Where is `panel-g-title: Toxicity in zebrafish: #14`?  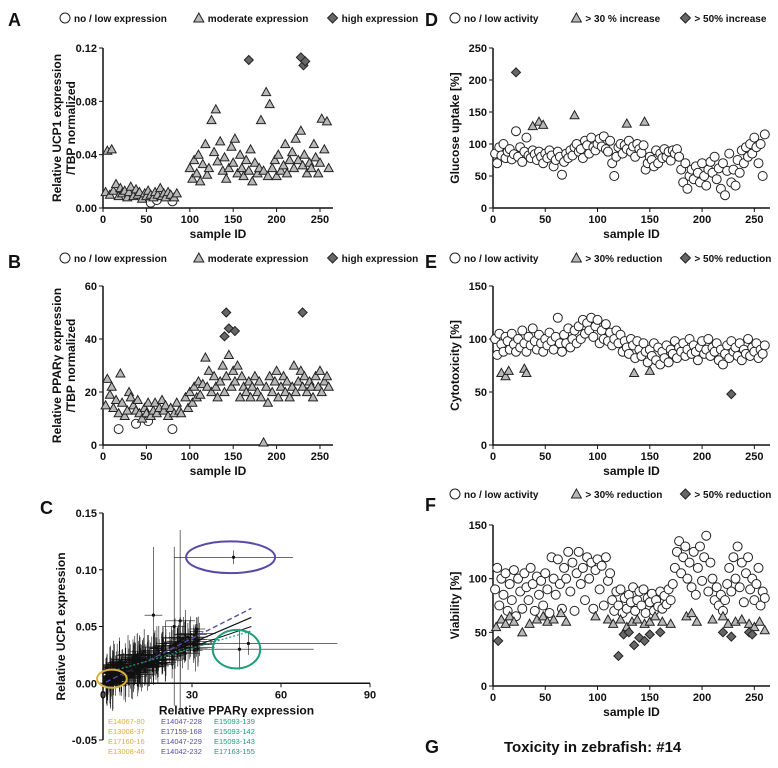 panel-g-title: Toxicity in zebrafish: #14 is located at coordinates (593, 747).